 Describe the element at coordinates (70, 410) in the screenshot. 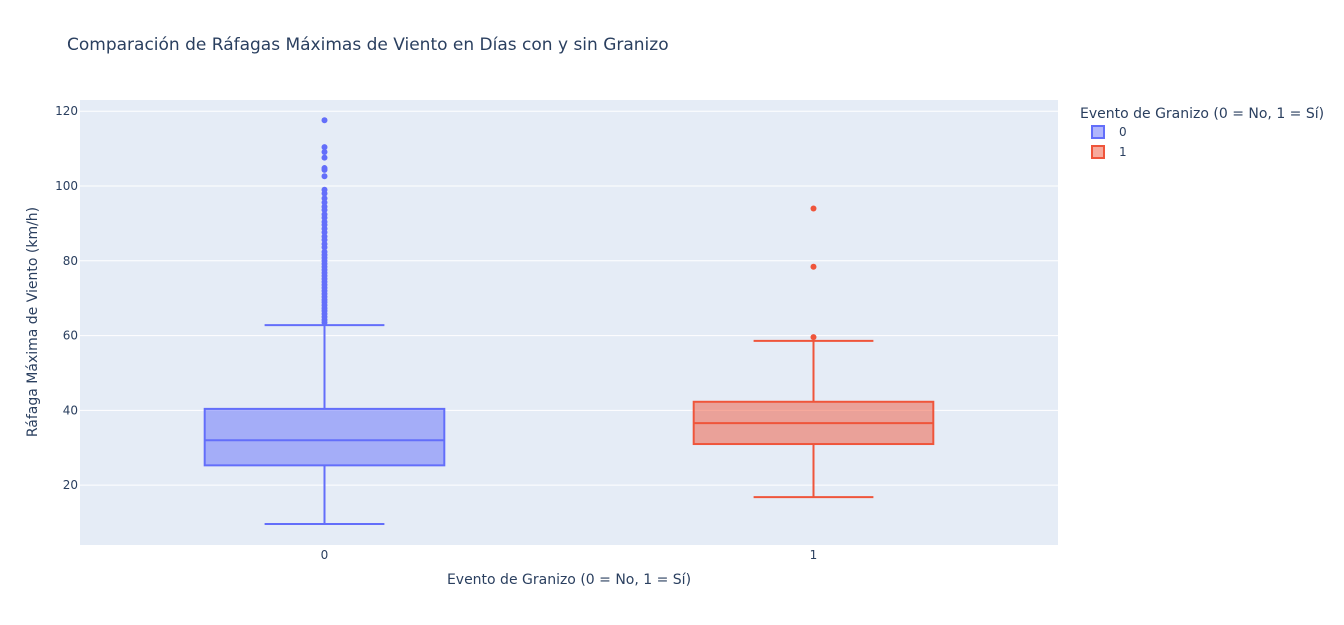

I see `y-tick-label: 40` at that location.